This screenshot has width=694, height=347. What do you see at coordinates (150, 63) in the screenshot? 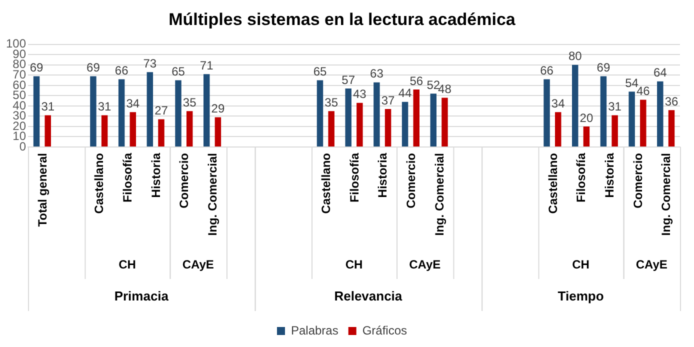
I see `data-label: 73` at bounding box center [150, 63].